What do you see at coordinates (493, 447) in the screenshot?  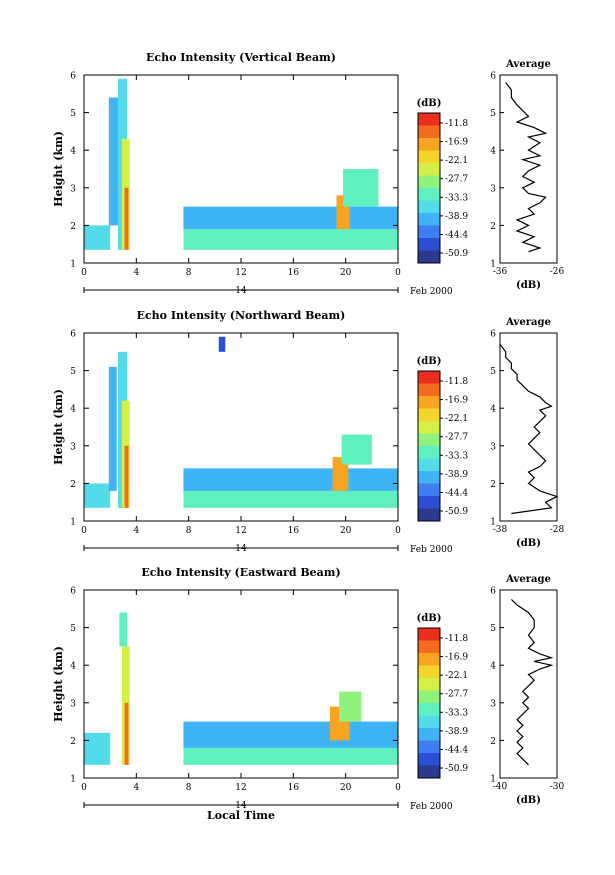 I see `average-y-tick-label: 3` at bounding box center [493, 447].